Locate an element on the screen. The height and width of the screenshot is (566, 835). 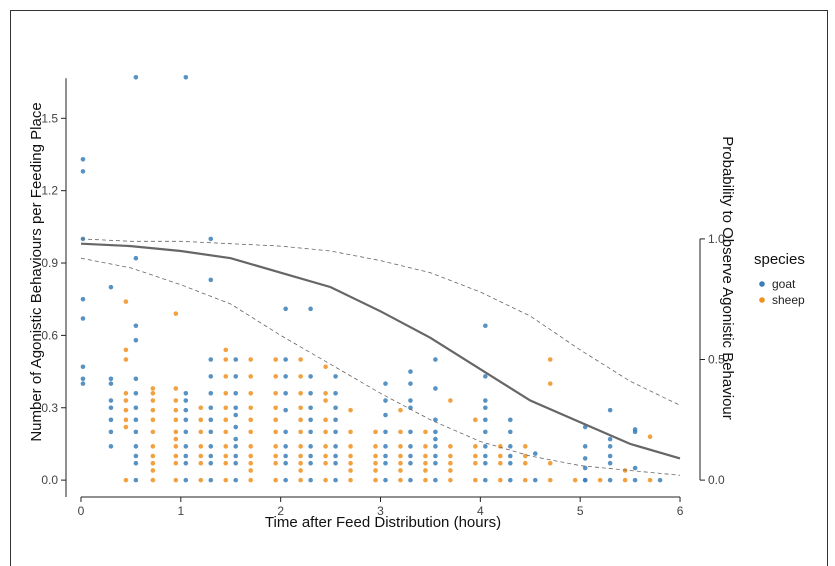
legend: species goat sheep is located at coordinates (779, 279).